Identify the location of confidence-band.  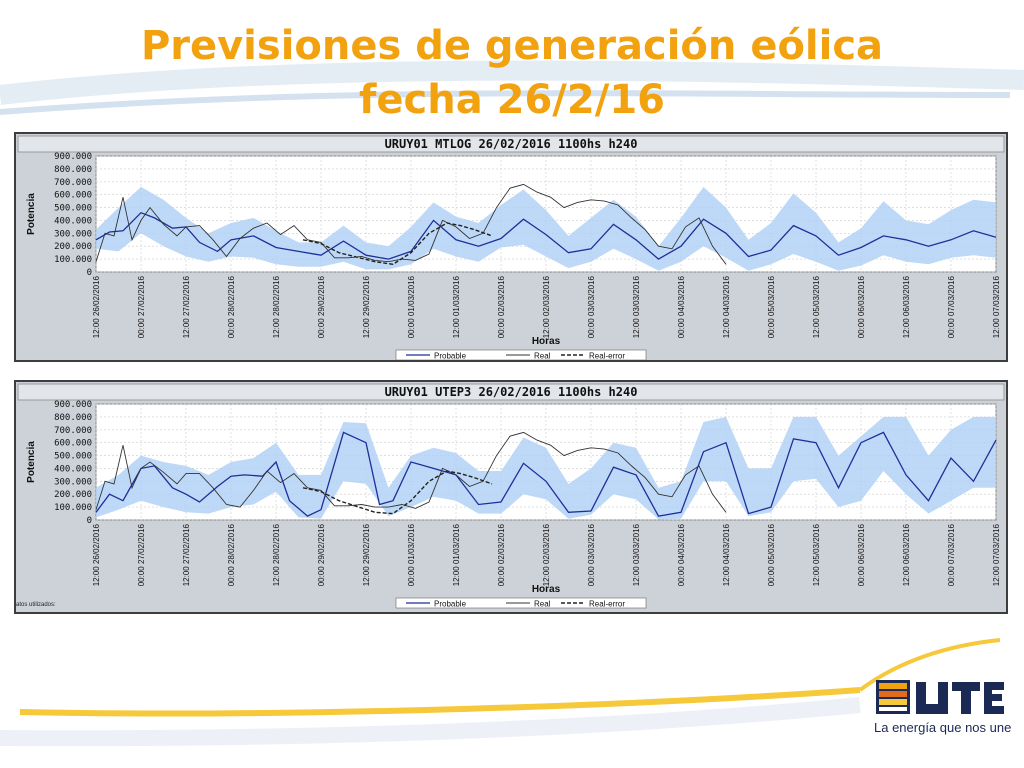
(546, 468).